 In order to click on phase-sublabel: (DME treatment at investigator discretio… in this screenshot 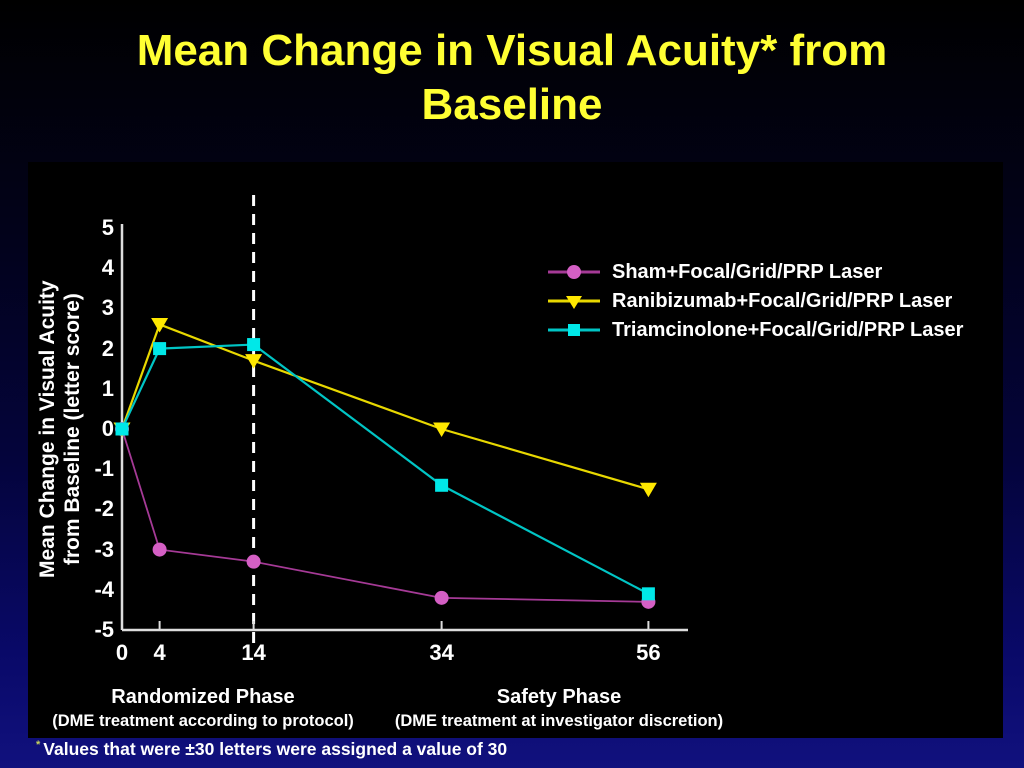, I will do `click(559, 721)`.